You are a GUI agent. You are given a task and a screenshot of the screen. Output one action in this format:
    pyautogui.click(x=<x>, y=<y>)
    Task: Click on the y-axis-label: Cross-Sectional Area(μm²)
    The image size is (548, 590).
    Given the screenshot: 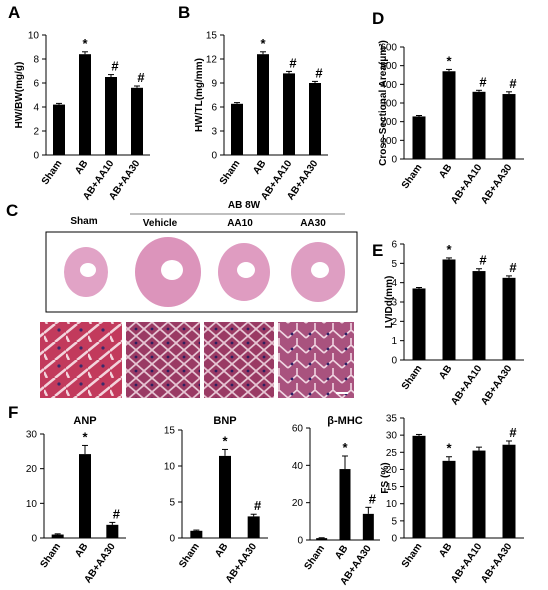 What is the action you would take?
    pyautogui.click(x=383, y=103)
    